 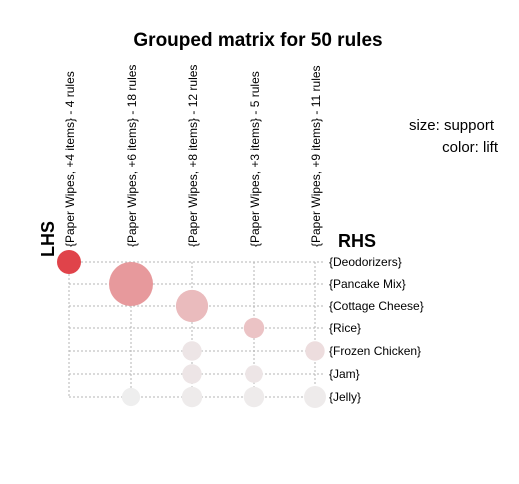 I want to click on lhs-group-label: {Paper Wipes, +3 items} - 5 rules, so click(x=255, y=159).